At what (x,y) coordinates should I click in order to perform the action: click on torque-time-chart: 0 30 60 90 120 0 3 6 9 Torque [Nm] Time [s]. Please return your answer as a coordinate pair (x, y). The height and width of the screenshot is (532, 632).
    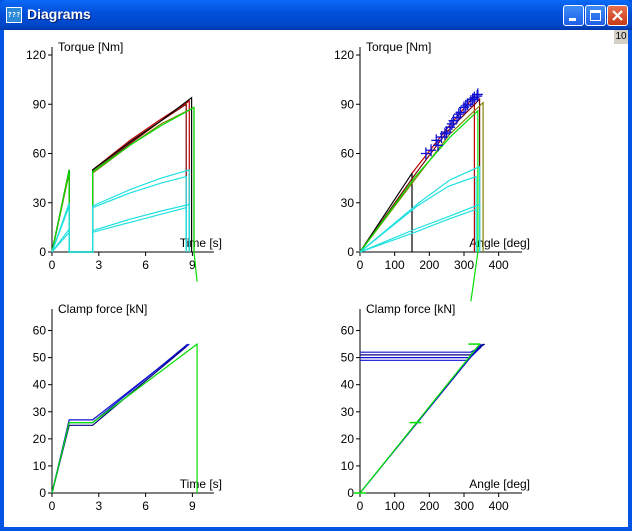
    Looking at the image, I should click on (124, 161).